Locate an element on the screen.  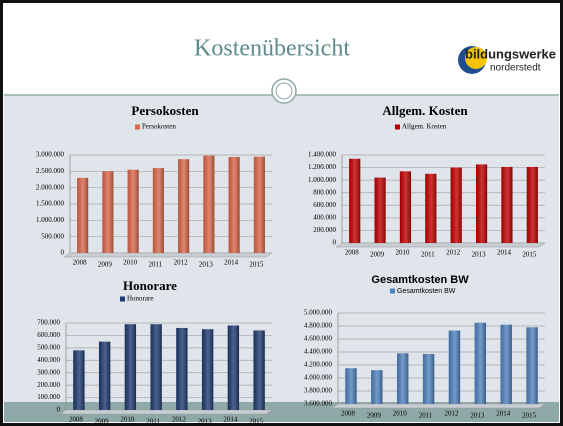
y-tick-label: 4.600.000 is located at coordinates (318, 339).